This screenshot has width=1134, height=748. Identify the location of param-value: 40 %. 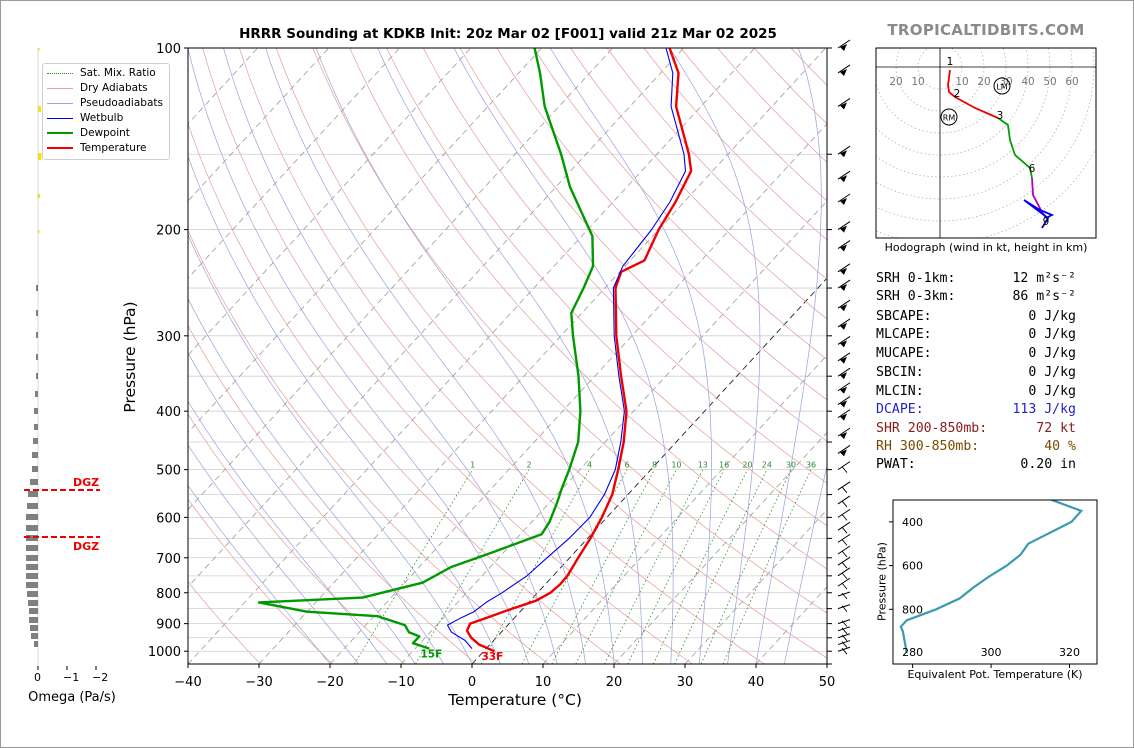
(1060, 446).